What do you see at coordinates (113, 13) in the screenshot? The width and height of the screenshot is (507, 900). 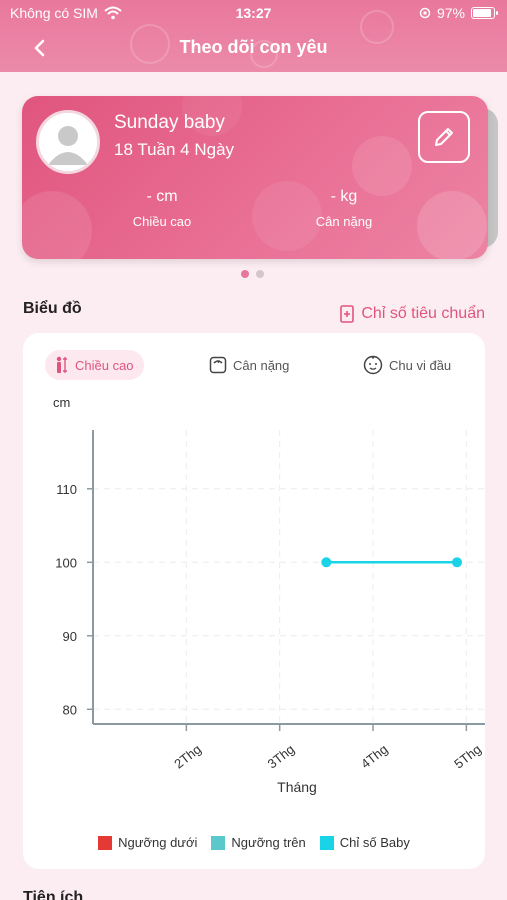 I see `wifi-icon` at bounding box center [113, 13].